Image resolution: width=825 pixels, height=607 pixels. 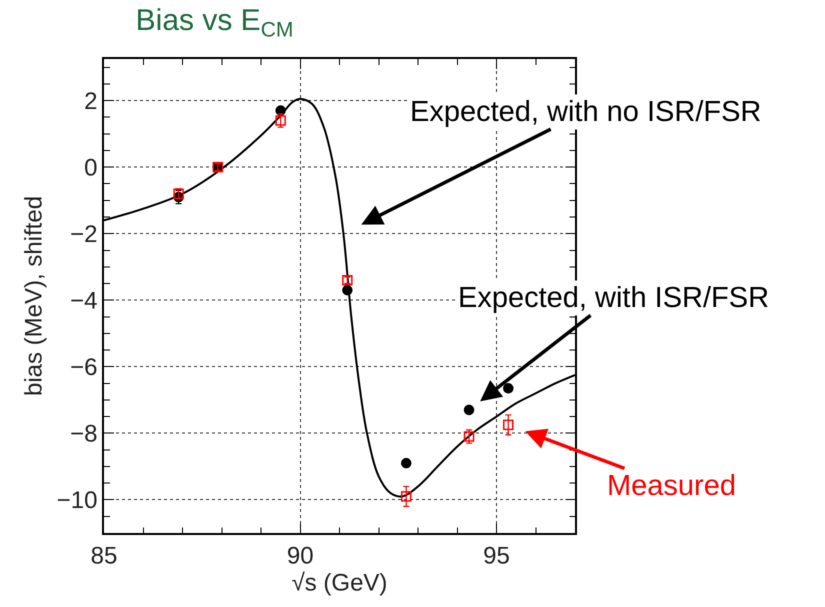 What do you see at coordinates (340, 583) in the screenshot?
I see `x-axis-title: √s (GeV)` at bounding box center [340, 583].